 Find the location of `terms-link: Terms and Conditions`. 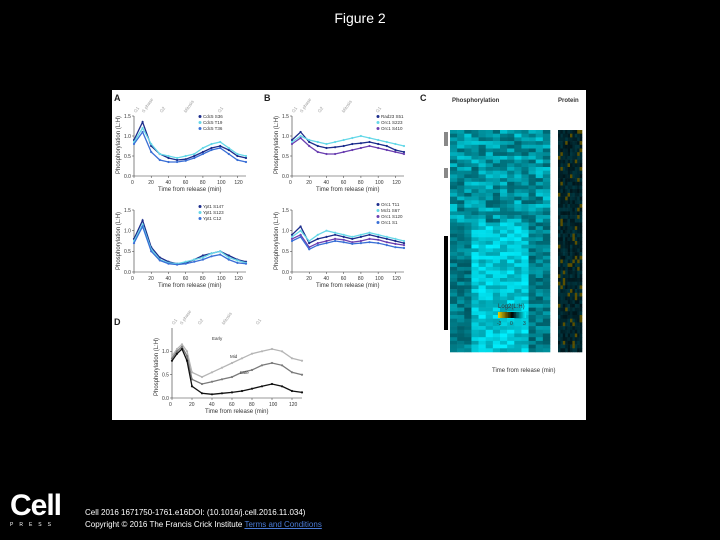

terms-link: Terms and Conditions is located at coordinates (283, 524).